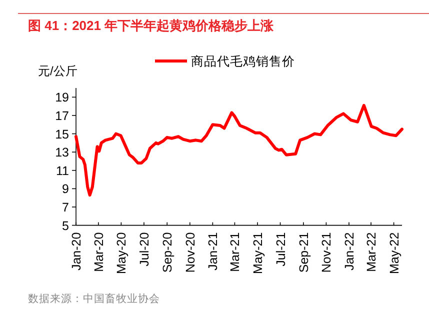 This screenshot has height=328, width=429. What do you see at coordinates (94, 298) in the screenshot?
I see `source-note: 数据来源：中国畜牧业协会` at bounding box center [94, 298].